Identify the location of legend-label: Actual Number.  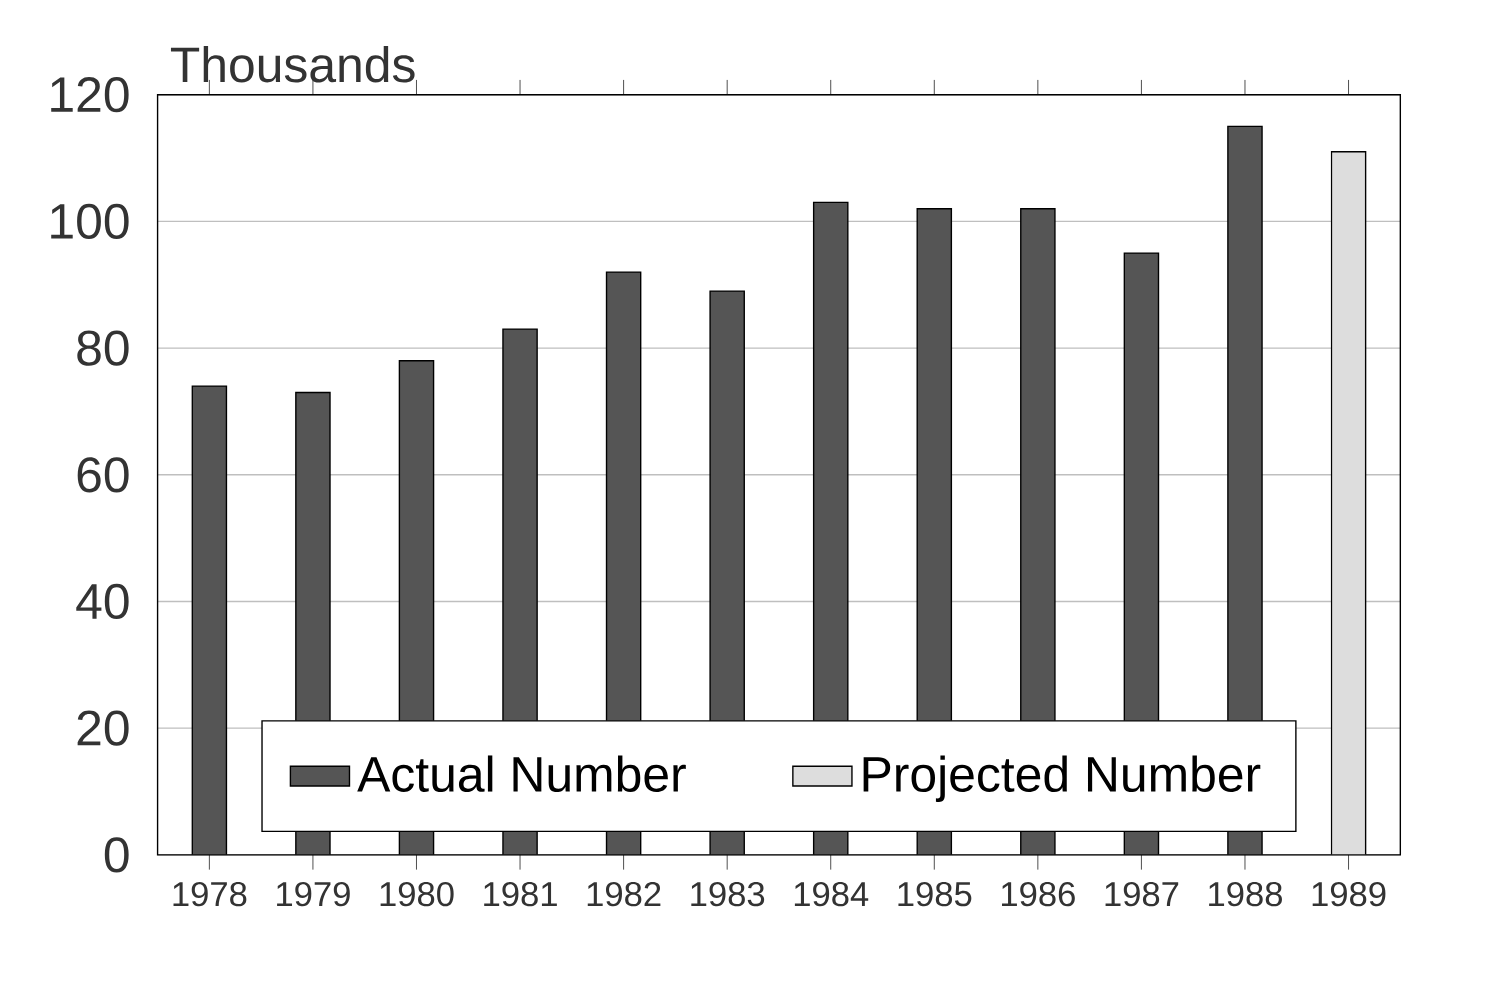
(521, 774).